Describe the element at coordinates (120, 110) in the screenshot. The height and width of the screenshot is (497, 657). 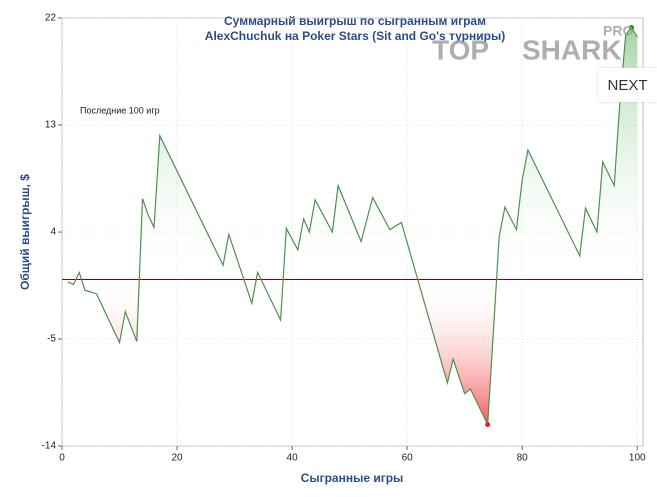
I see `annotation: Последние 100 игр` at that location.